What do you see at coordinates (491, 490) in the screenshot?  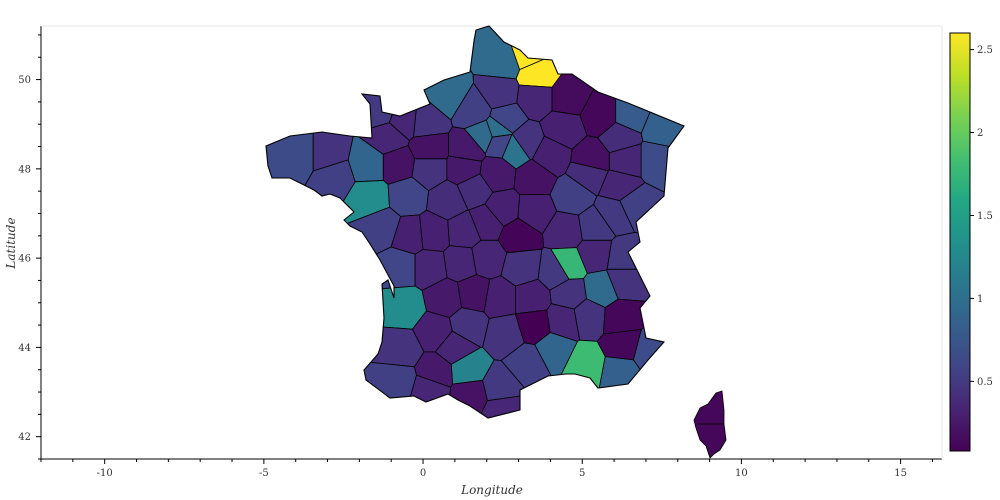 I see `x-axis-title: Longitude` at bounding box center [491, 490].